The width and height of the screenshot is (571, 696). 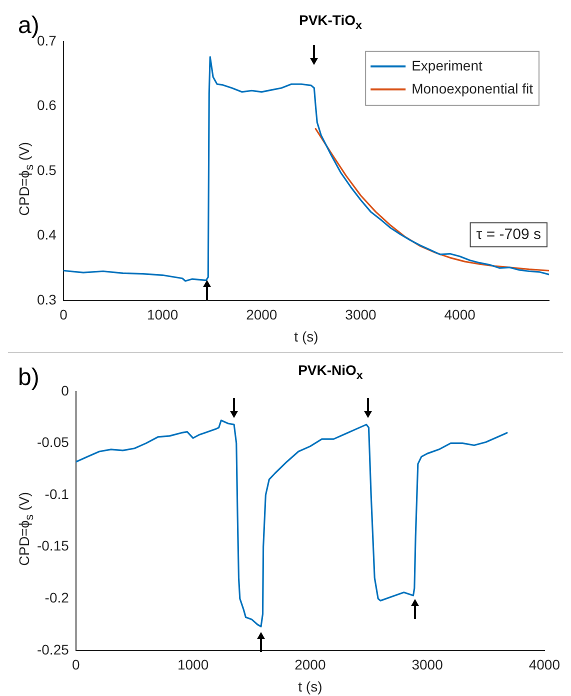 I want to click on y-tick-label: -0.25, so click(x=53, y=649).